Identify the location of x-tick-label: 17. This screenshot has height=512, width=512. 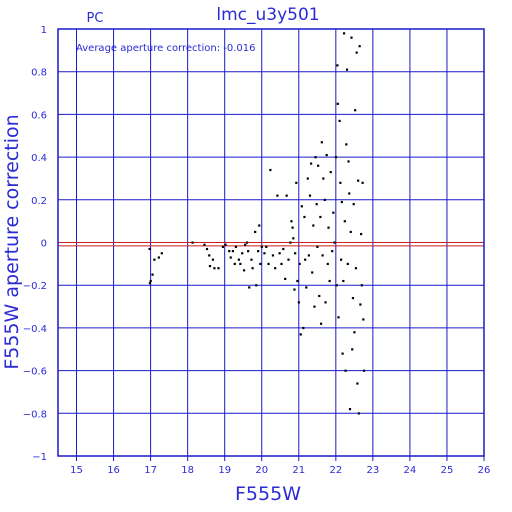
(150, 470).